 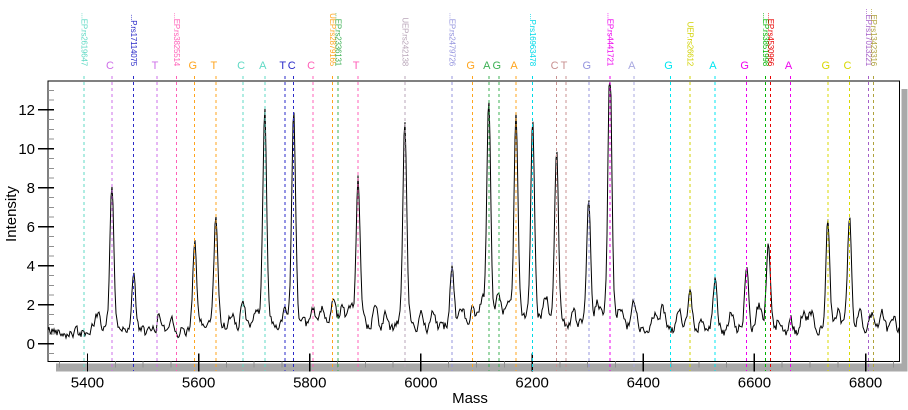 I want to click on y-tick-label: 8, so click(x=31, y=188).